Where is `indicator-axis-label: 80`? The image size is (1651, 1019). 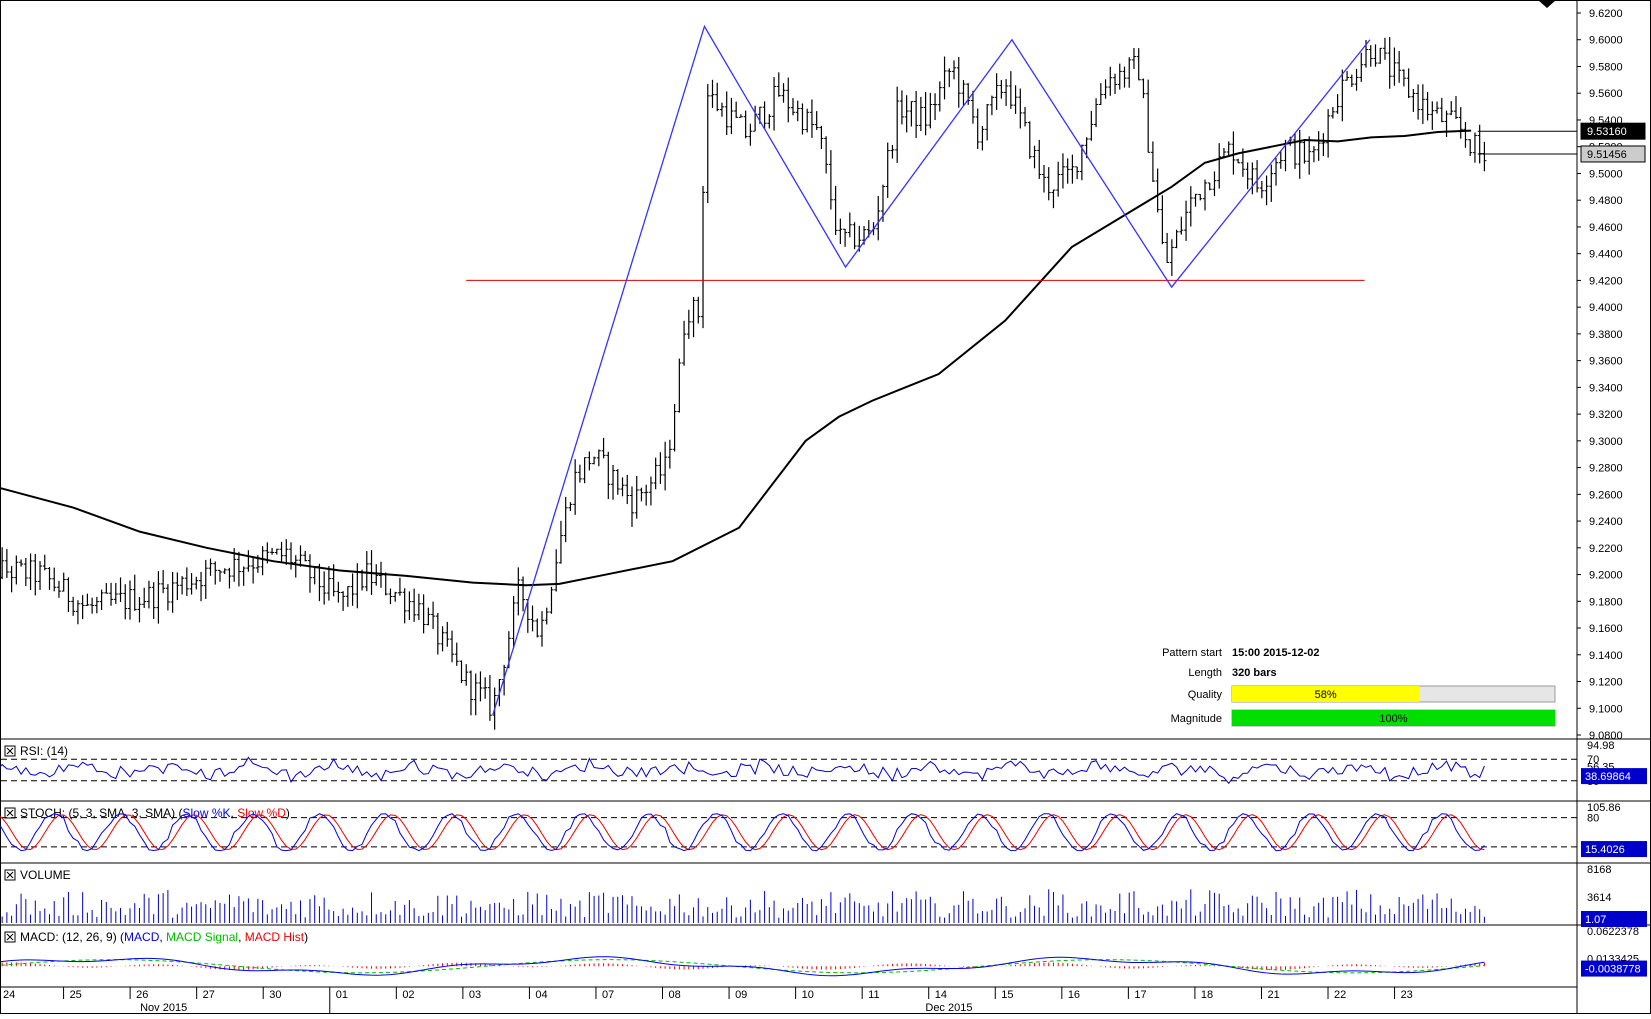 indicator-axis-label: 80 is located at coordinates (1593, 819).